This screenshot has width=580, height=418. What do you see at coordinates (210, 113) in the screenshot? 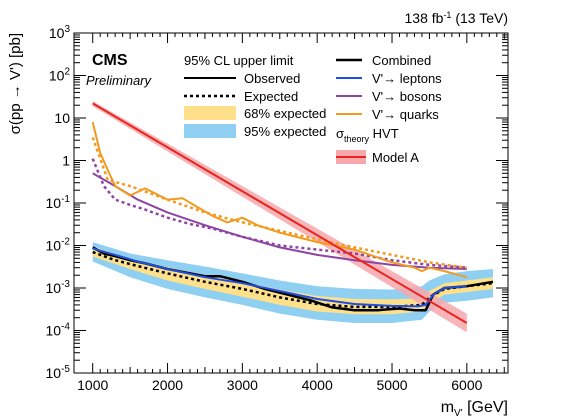
I see `legend-band68-swatch` at bounding box center [210, 113].